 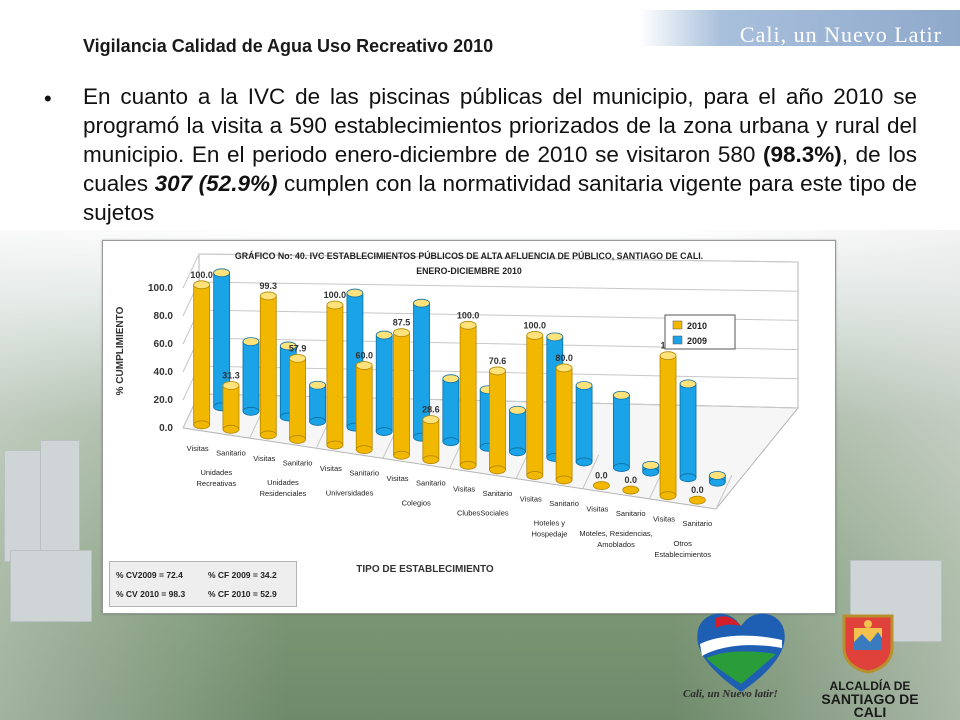 What do you see at coordinates (298, 348) in the screenshot?
I see `data-label: 57.9` at bounding box center [298, 348].